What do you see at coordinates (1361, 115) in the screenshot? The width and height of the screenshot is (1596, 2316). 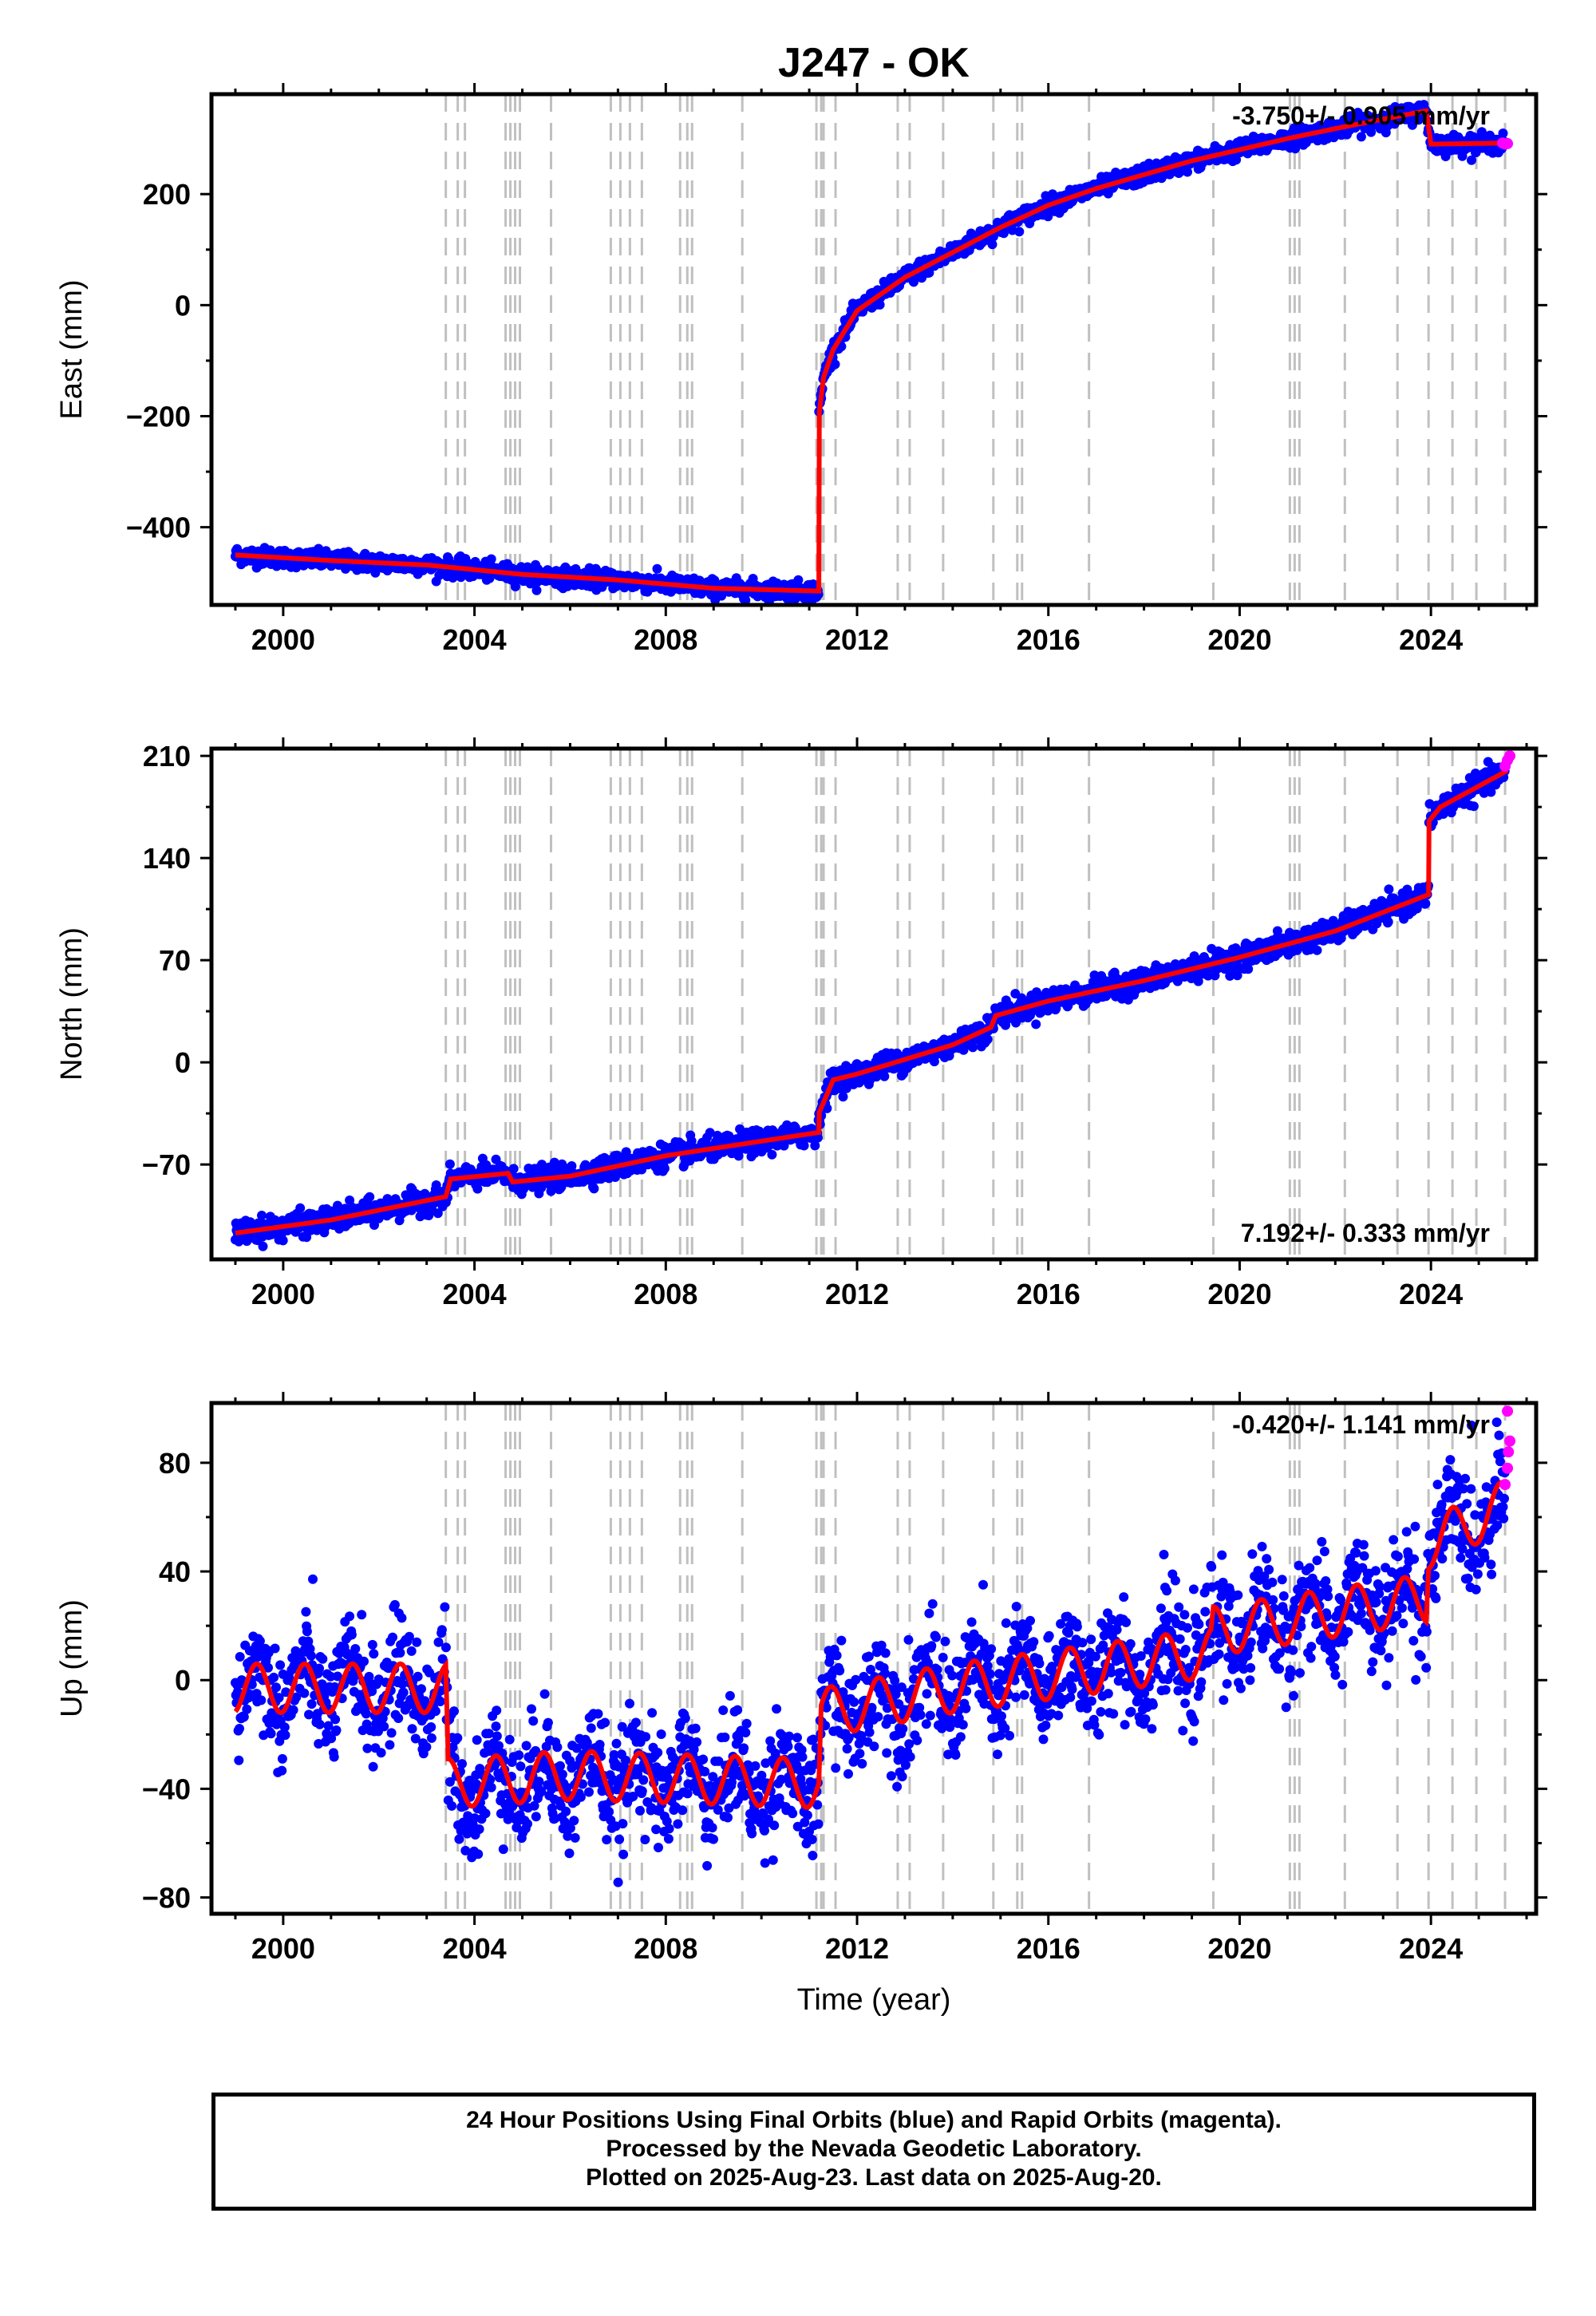 I see `rate-label: -3.750+/- 0.905 mm/yr` at bounding box center [1361, 115].